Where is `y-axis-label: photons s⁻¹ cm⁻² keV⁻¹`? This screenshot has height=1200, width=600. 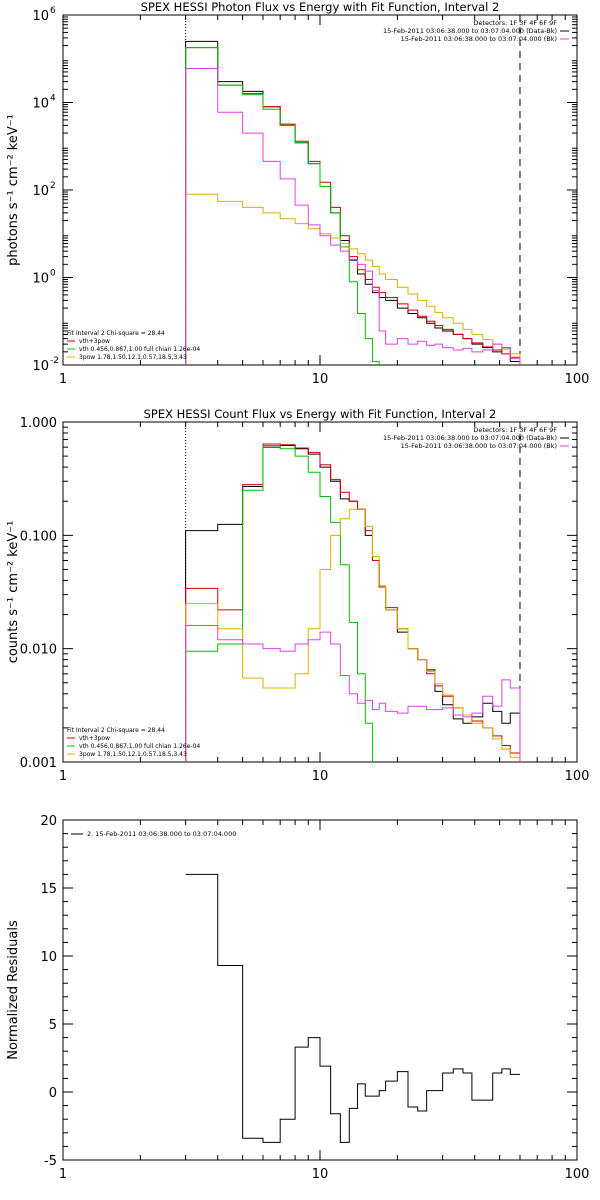 y-axis-label: photons s⁻¹ cm⁻² keV⁻¹ is located at coordinates (13, 190).